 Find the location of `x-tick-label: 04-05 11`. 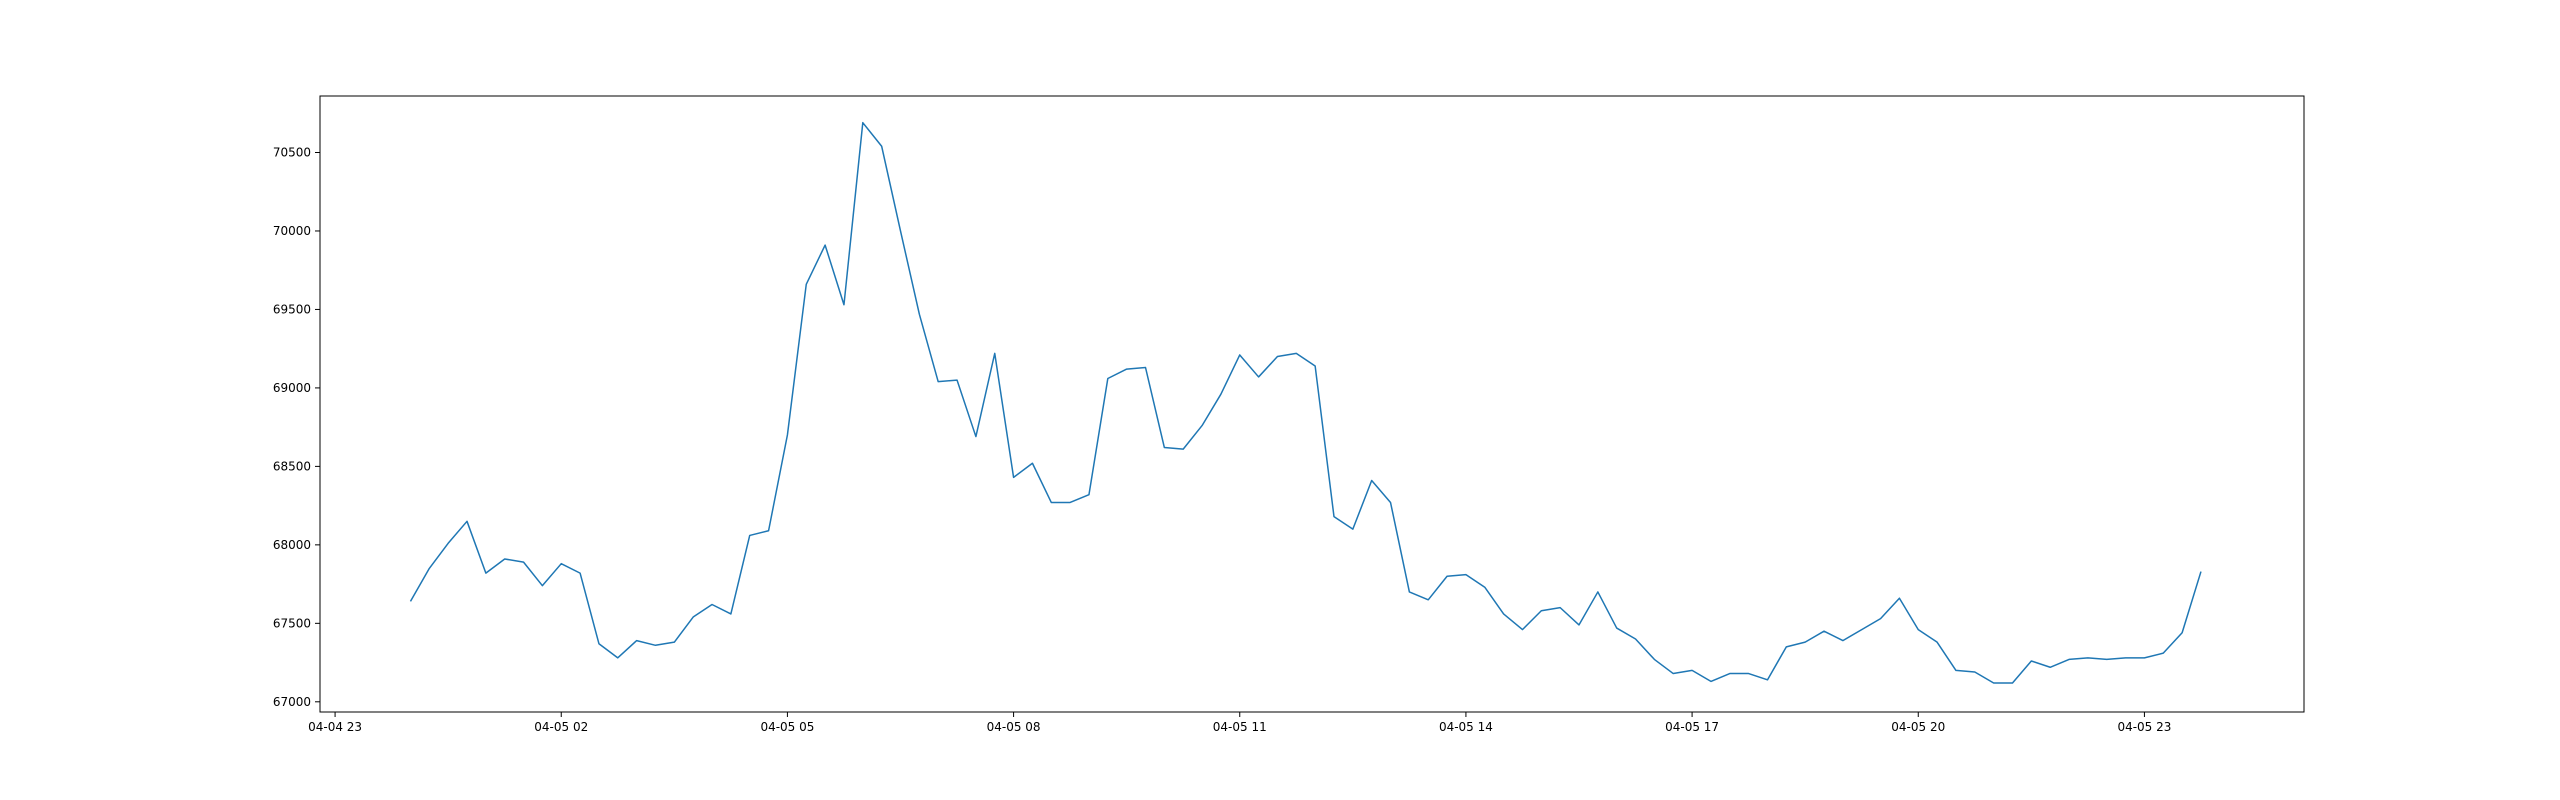

x-tick-label: 04-05 11 is located at coordinates (1240, 727).